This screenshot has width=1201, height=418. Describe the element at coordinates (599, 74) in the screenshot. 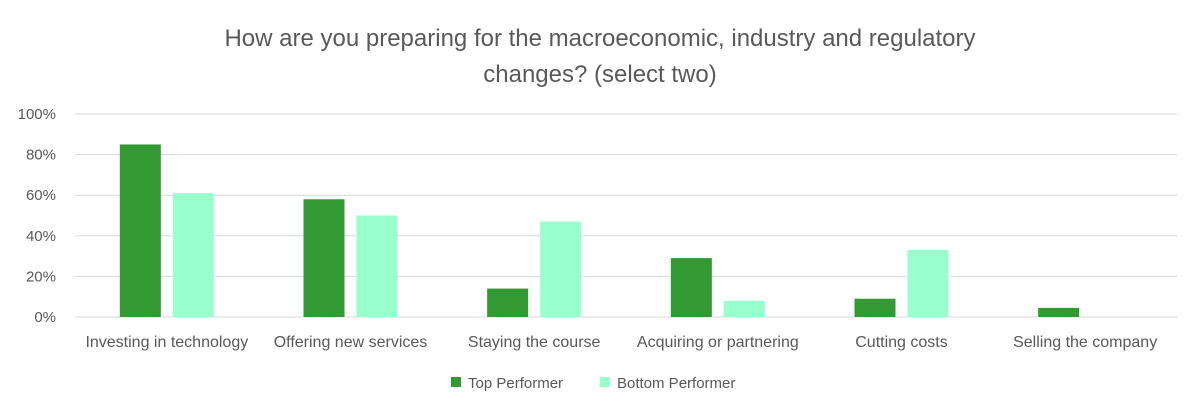

I see `chart-title-line-2: changes? (select two)` at that location.